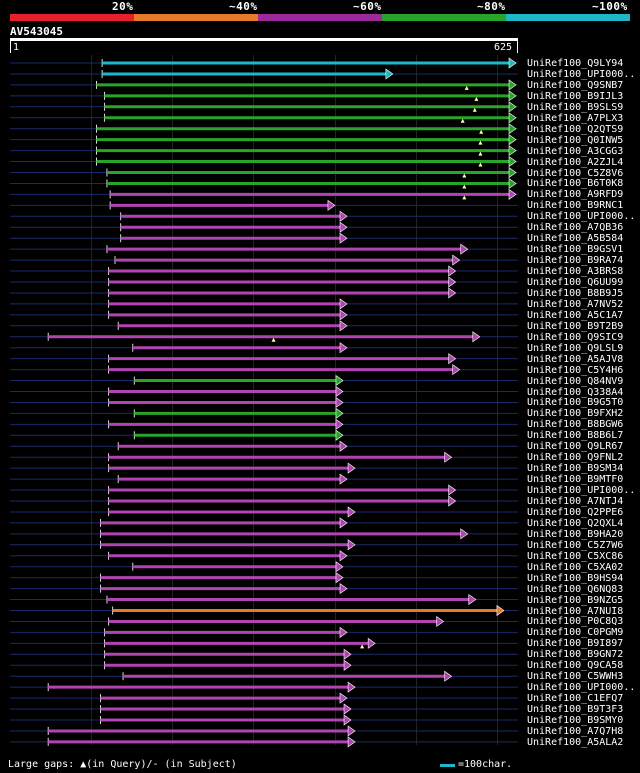 Image resolution: width=640 pixels, height=773 pixels. I want to click on hit-label: UniRef100_Q9CA58, so click(575, 666).